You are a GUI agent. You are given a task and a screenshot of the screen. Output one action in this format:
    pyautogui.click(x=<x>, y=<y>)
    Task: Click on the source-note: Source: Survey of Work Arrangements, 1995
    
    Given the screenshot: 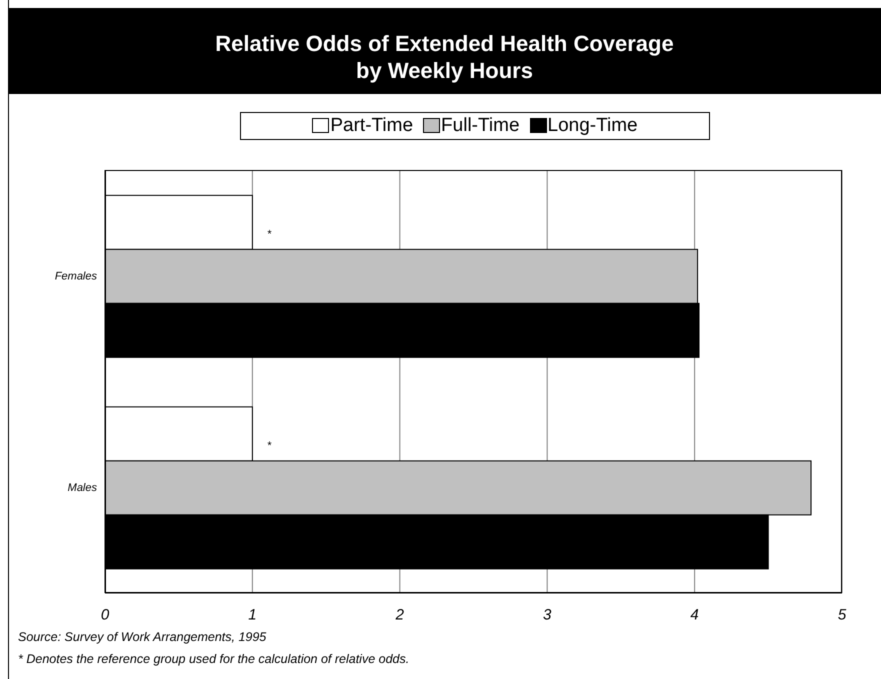 What is the action you would take?
    pyautogui.click(x=143, y=637)
    